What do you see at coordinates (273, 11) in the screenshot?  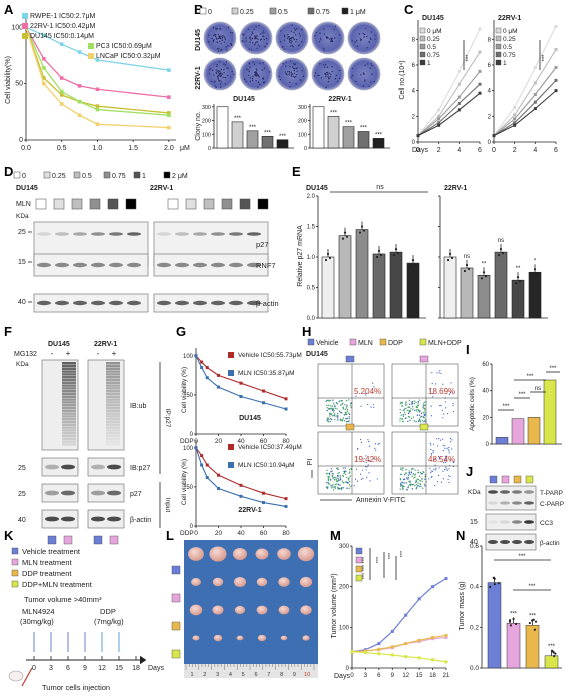 I see `dose-swatch` at bounding box center [273, 11].